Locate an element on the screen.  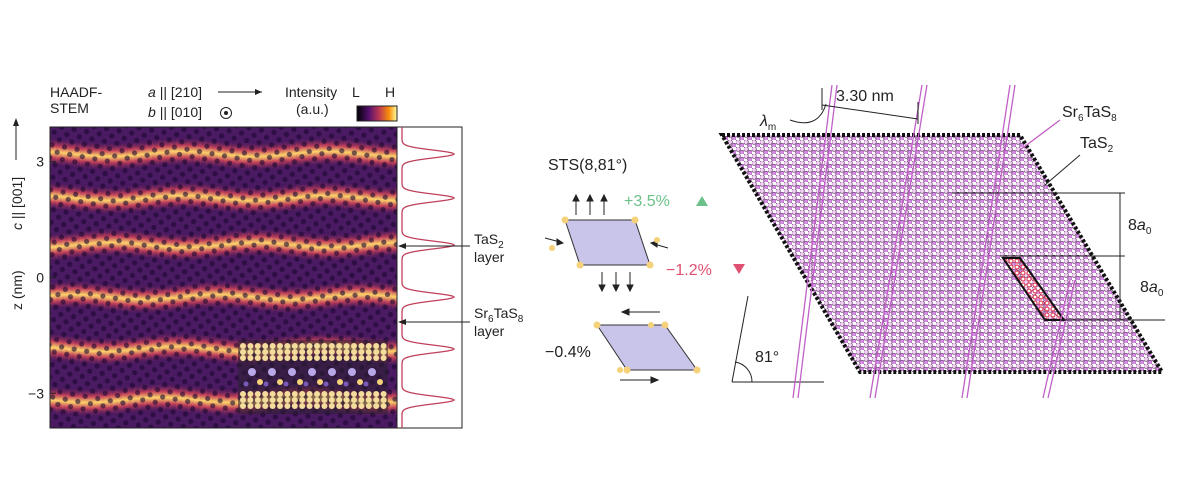
sr6tas8-pointer-head is located at coordinates (402, 322).